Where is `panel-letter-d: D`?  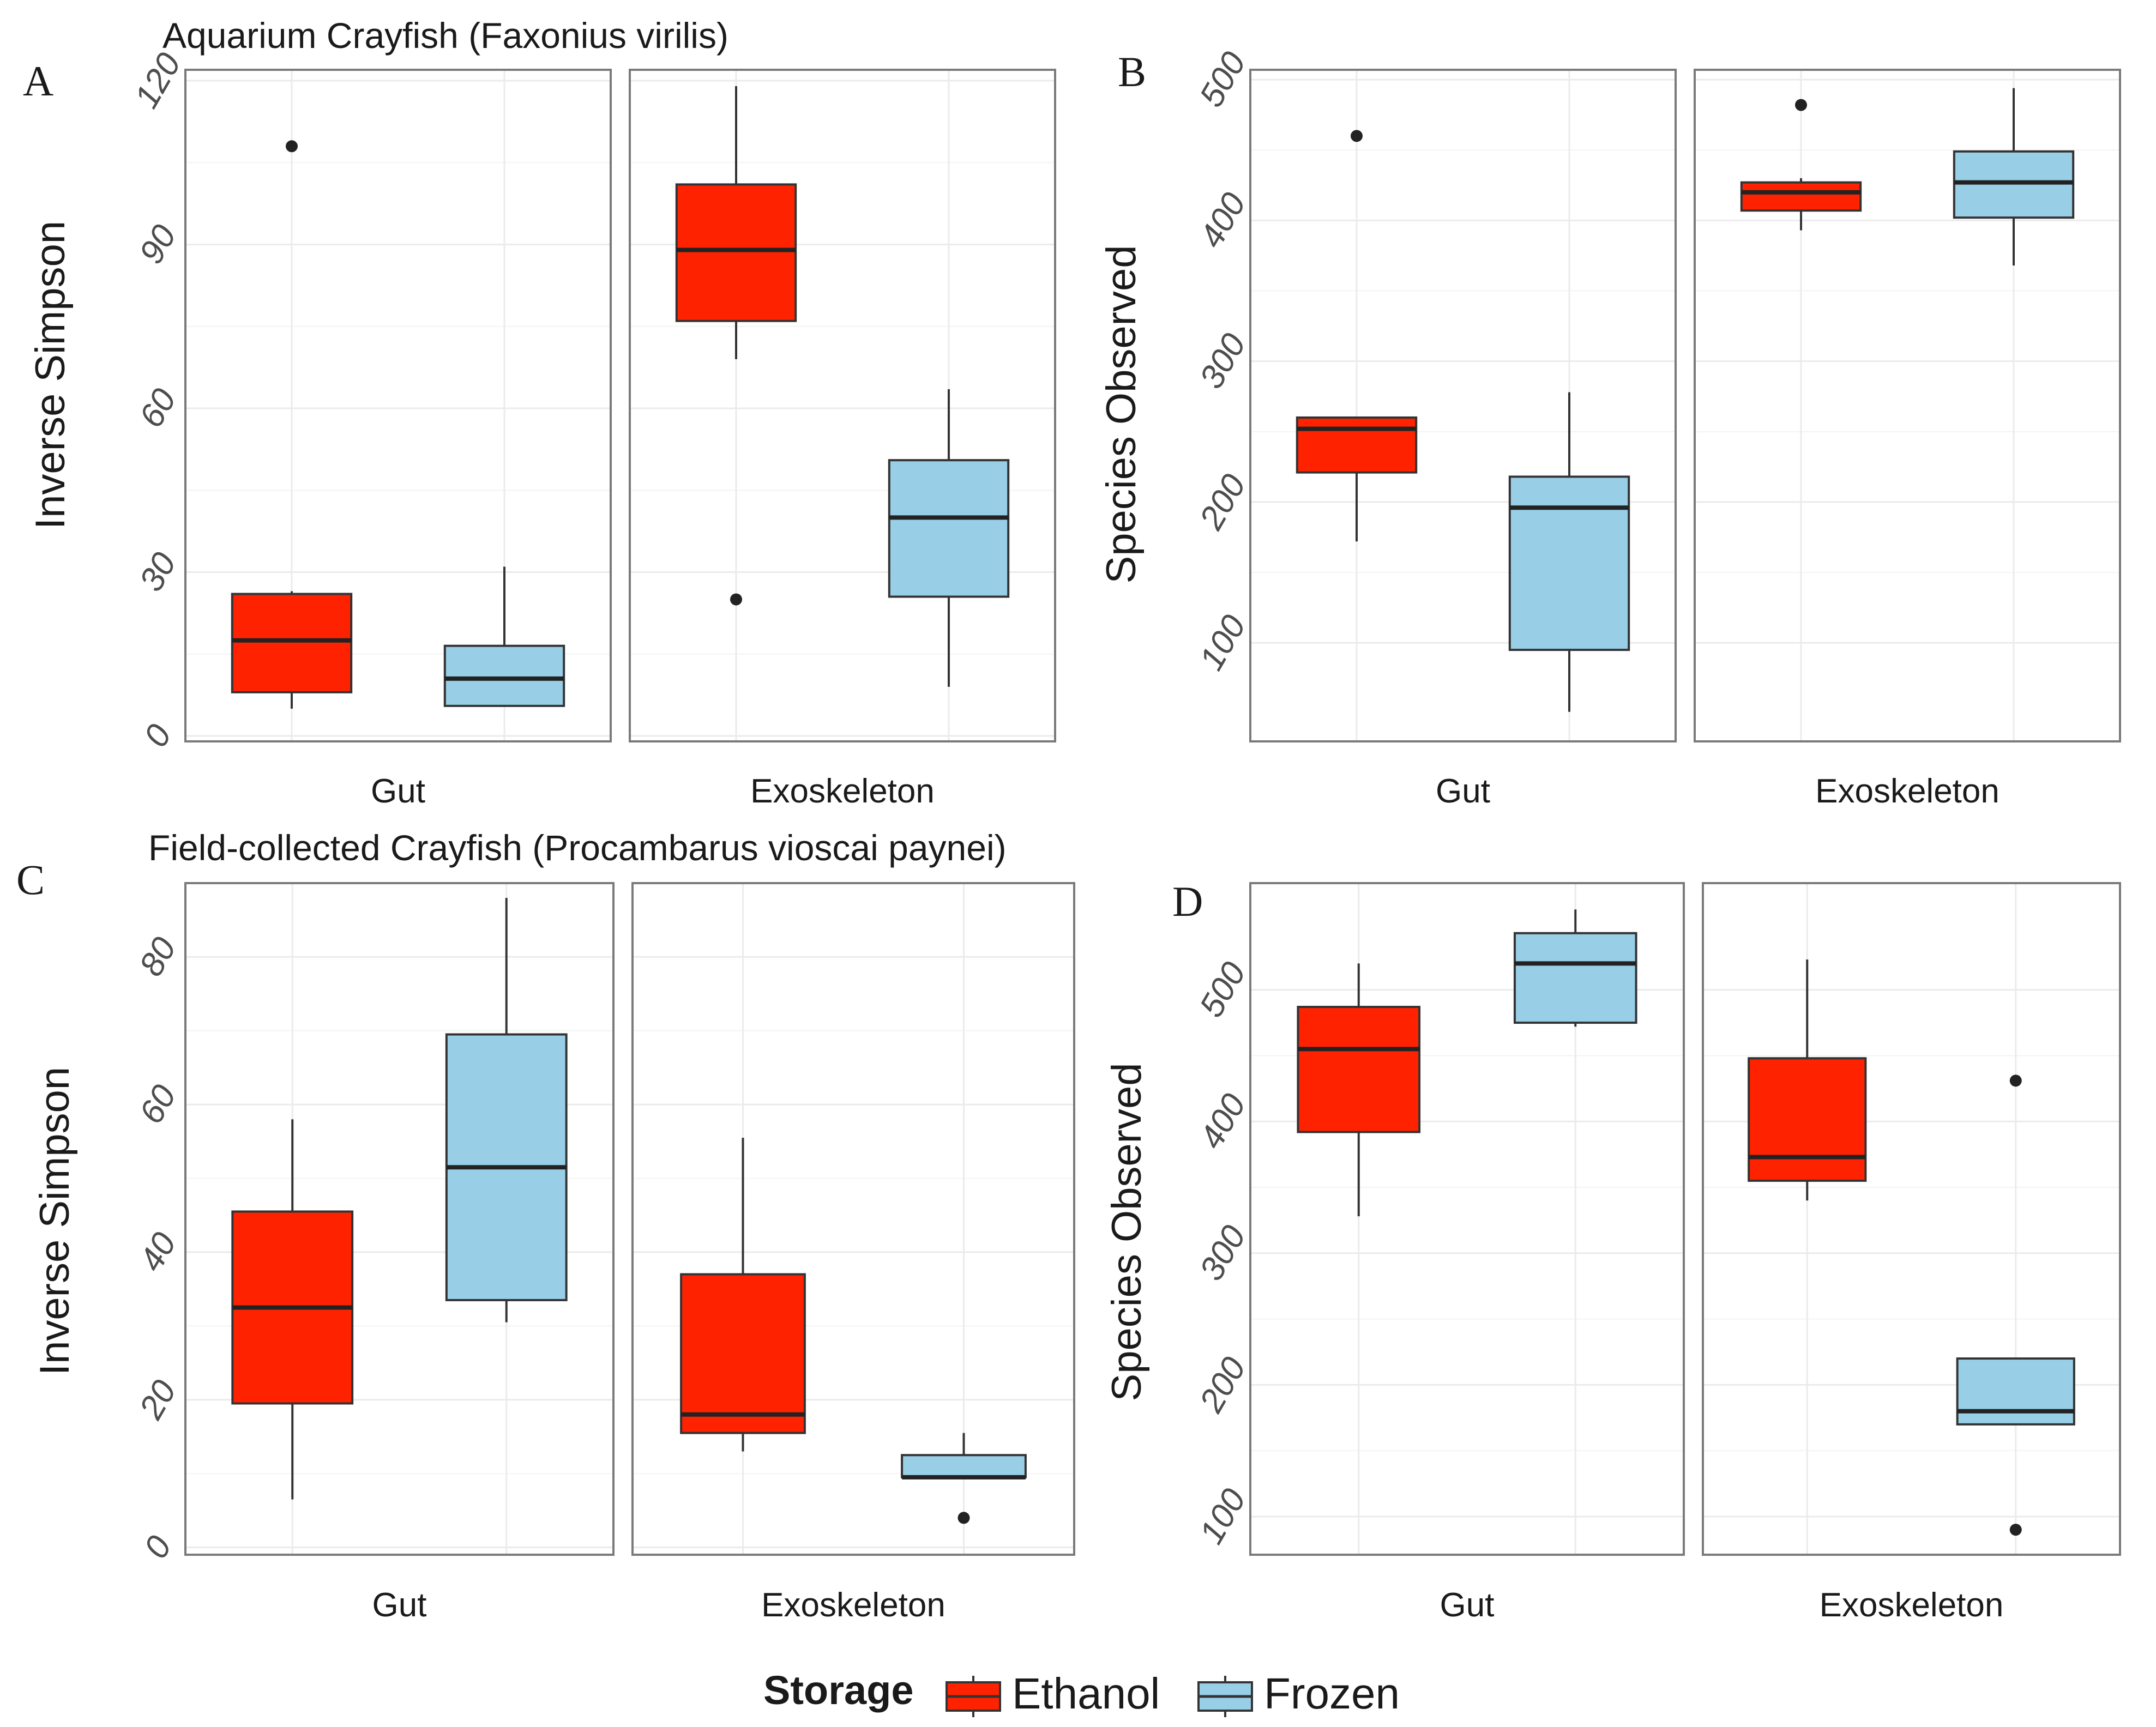
panel-letter-d: D is located at coordinates (1187, 901).